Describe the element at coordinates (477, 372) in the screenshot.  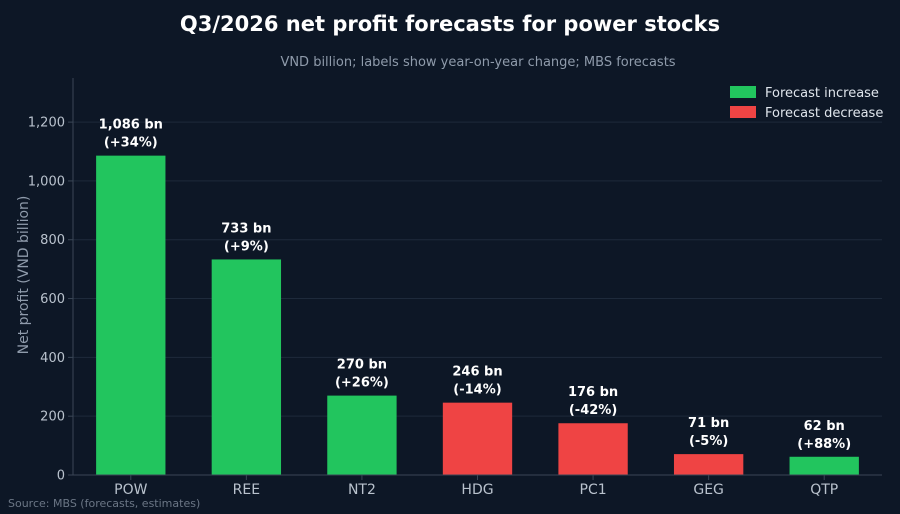
I see `bar-value-label: 246 bn` at that location.